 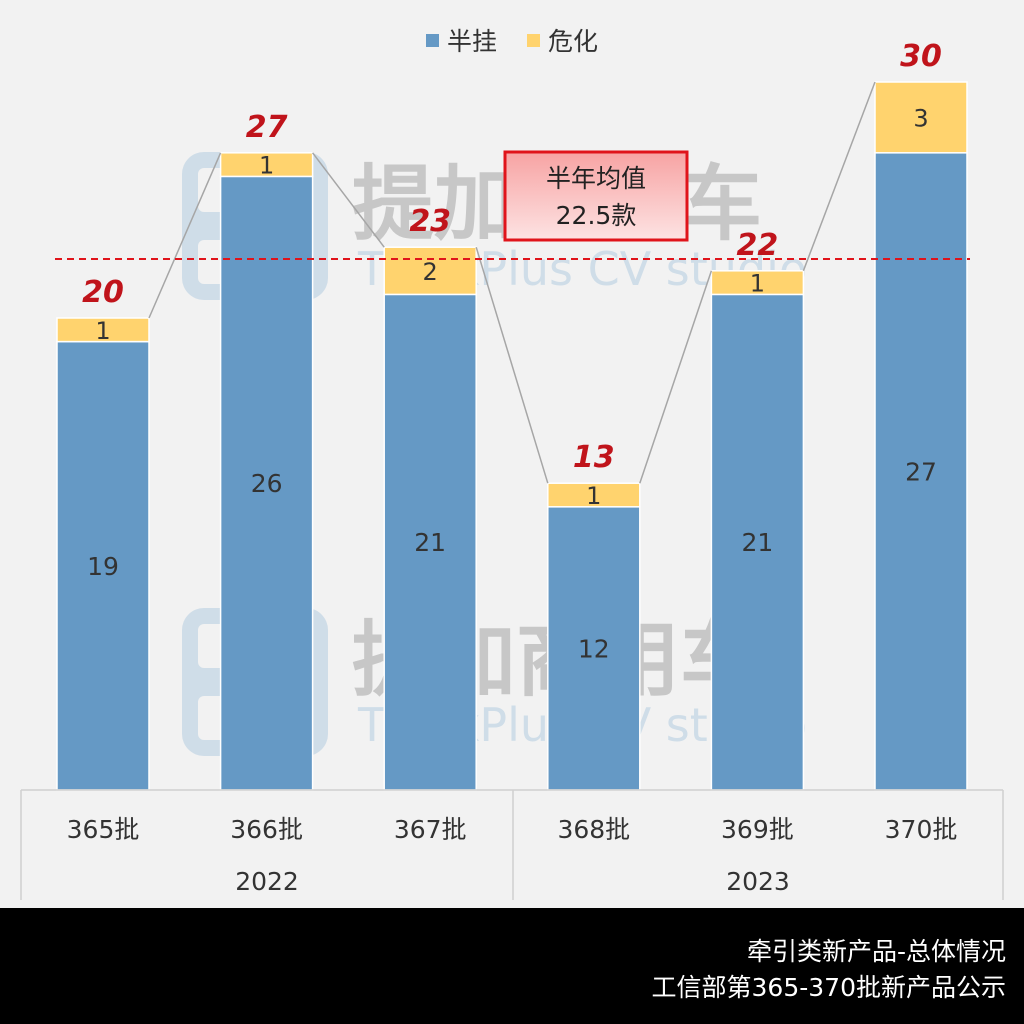 What do you see at coordinates (596, 178) in the screenshot?
I see `average-callout-label: 半年均值` at bounding box center [596, 178].